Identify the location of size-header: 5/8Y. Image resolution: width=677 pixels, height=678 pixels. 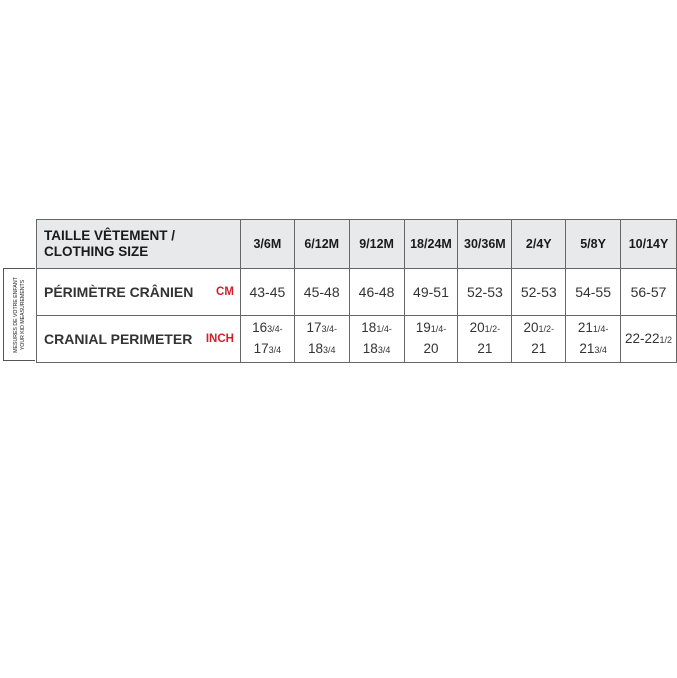
(593, 244).